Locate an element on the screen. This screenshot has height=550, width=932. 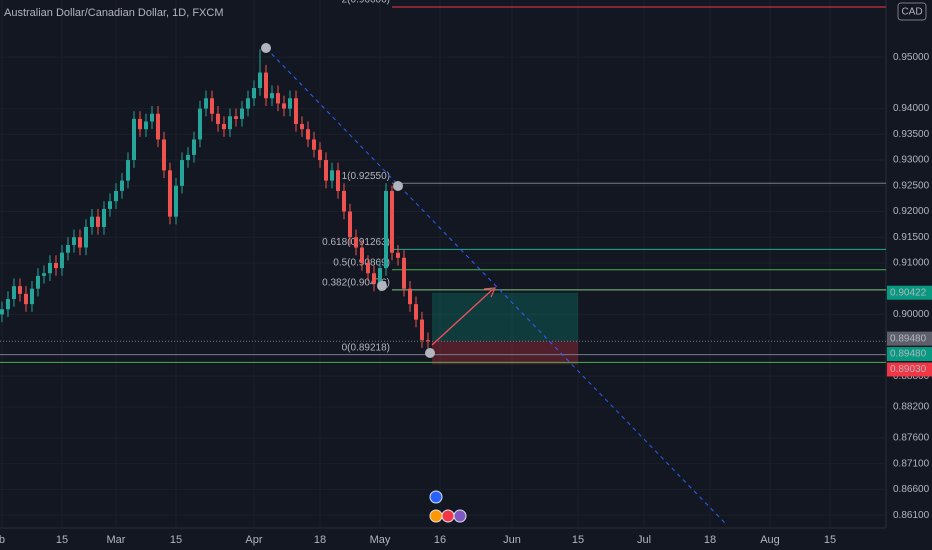
price-tag is located at coordinates (909, 338).